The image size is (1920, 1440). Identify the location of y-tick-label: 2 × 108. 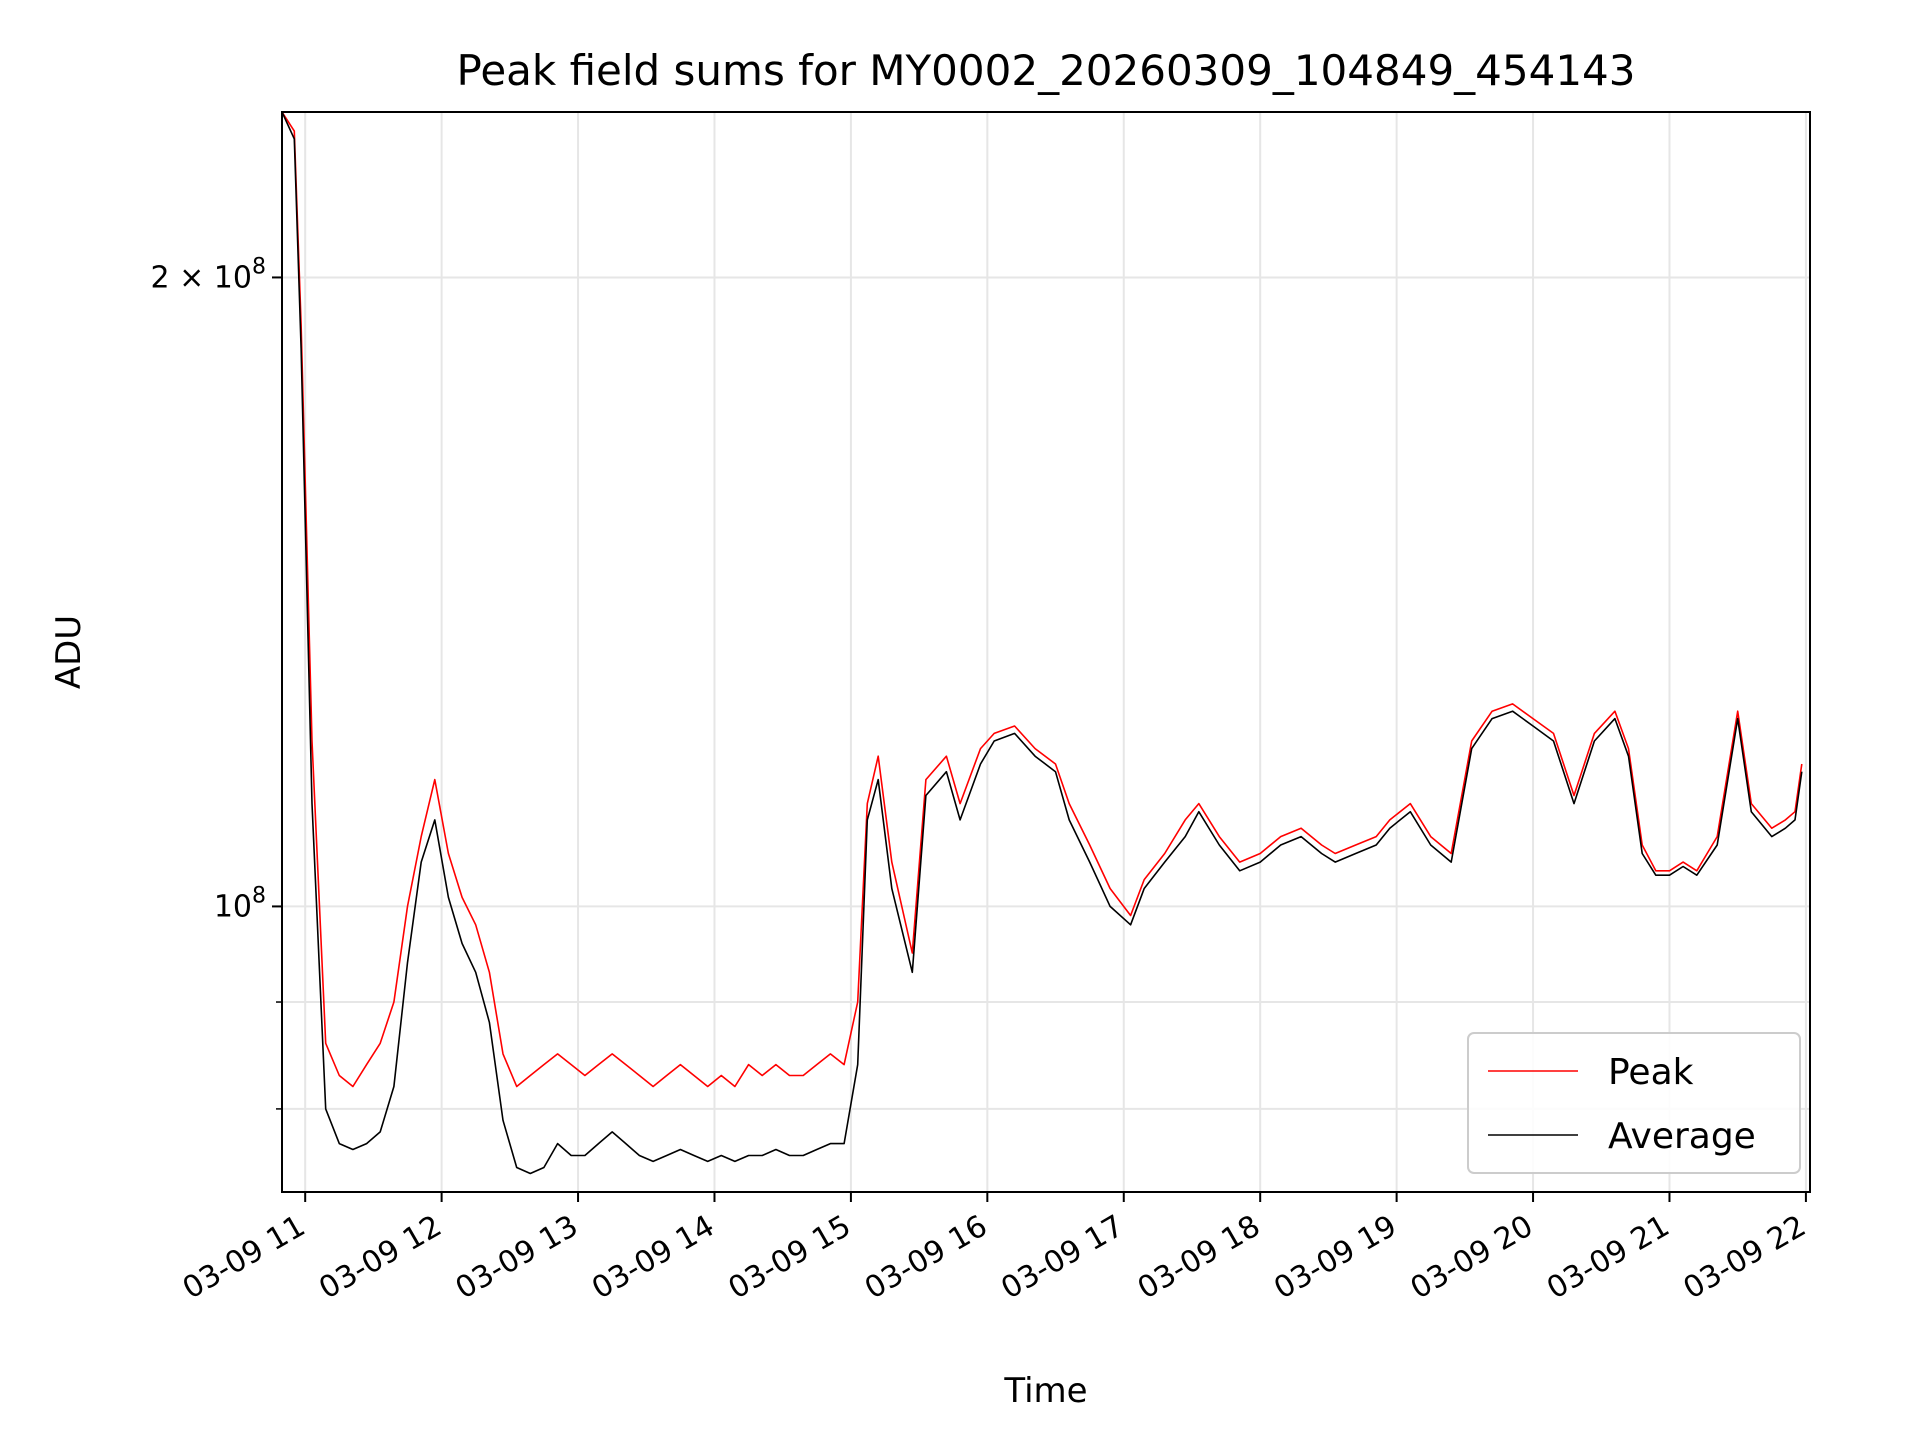
(208, 274).